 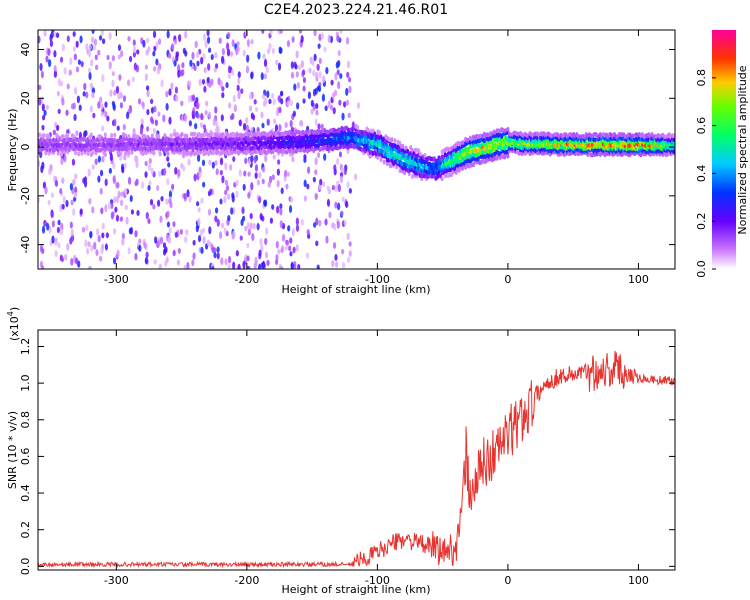 I want to click on spectrogram-xtick-label: 0, so click(x=507, y=279).